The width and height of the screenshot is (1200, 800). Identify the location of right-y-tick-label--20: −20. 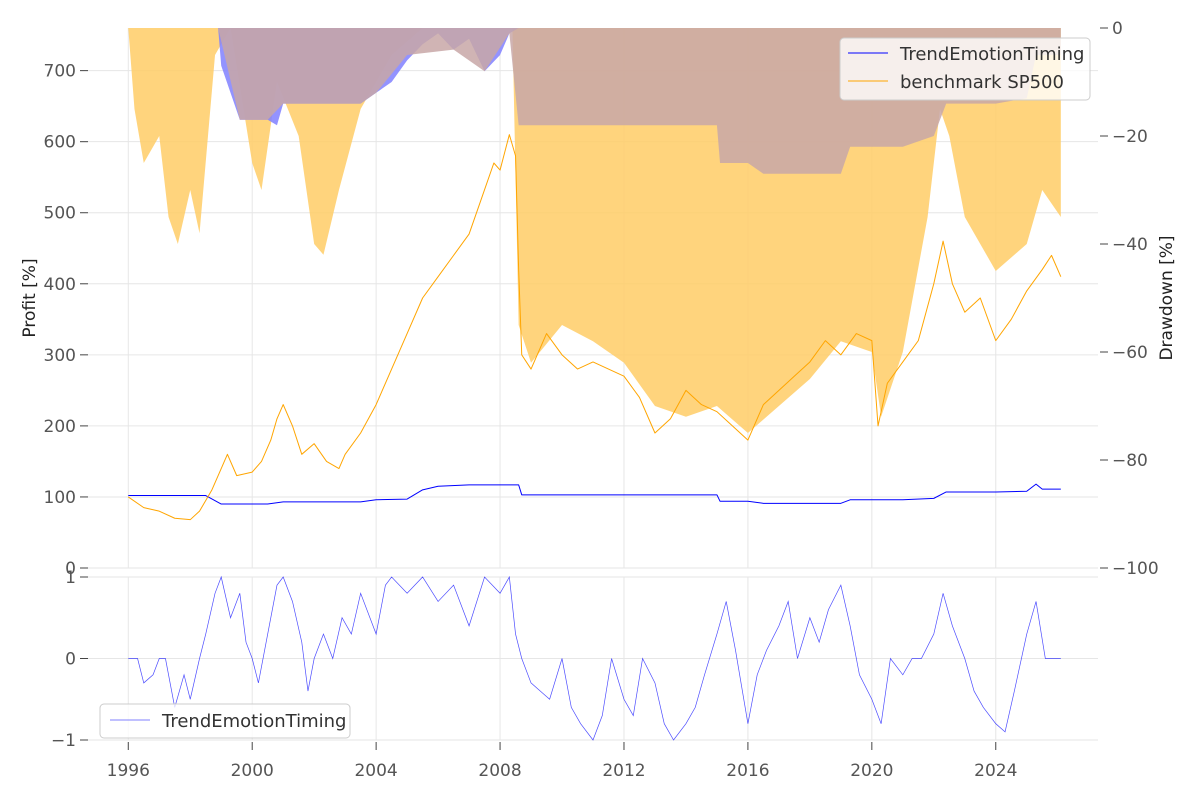
(1130, 137).